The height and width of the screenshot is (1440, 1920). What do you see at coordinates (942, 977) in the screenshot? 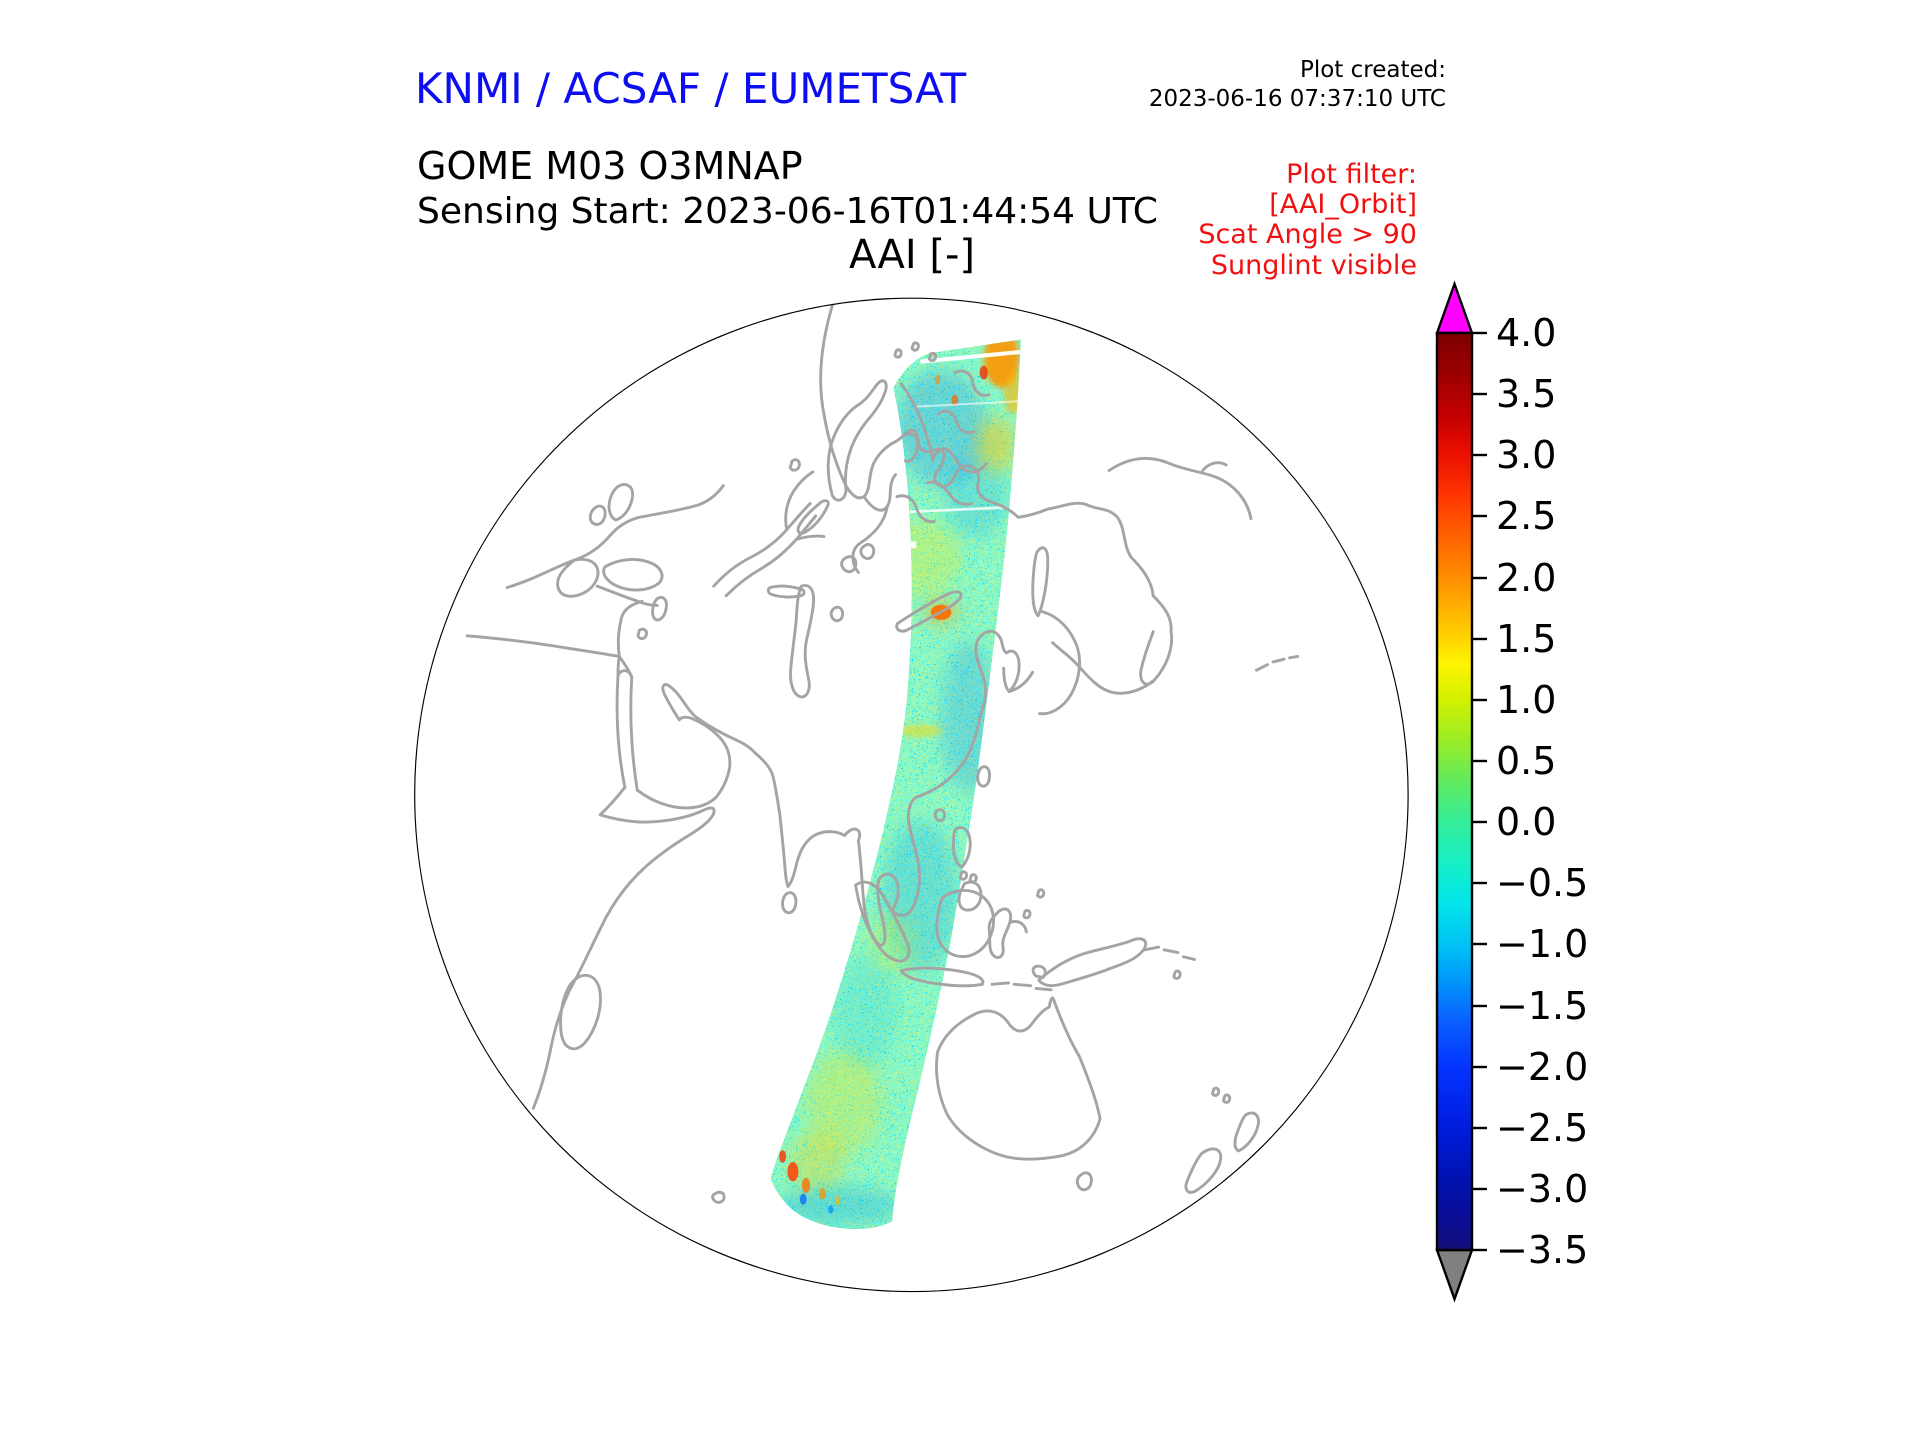
I see `coastline-java` at bounding box center [942, 977].